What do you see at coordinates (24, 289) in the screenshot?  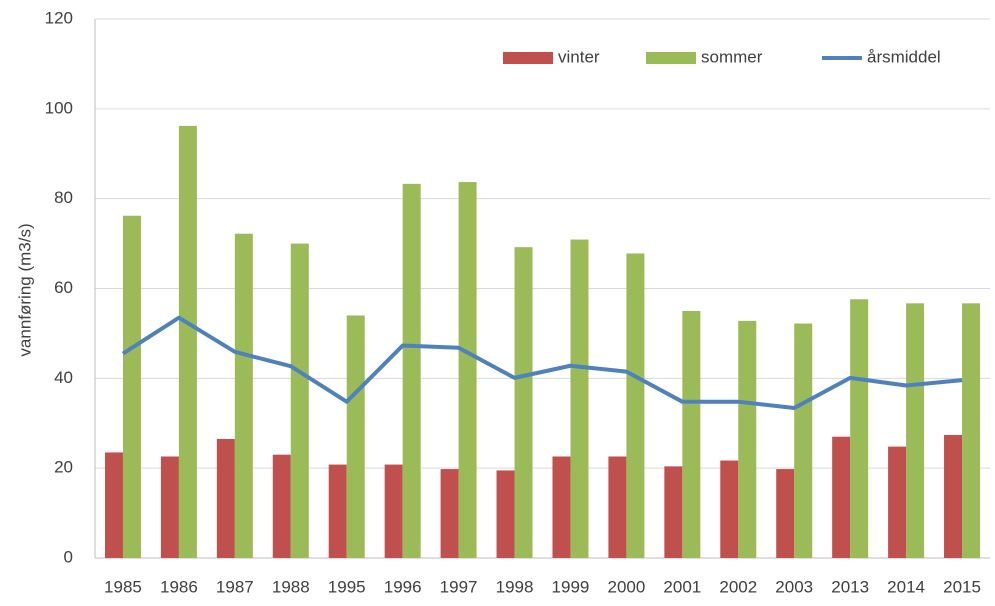 I see `y-axis-label: vannføring (m3/s)` at bounding box center [24, 289].